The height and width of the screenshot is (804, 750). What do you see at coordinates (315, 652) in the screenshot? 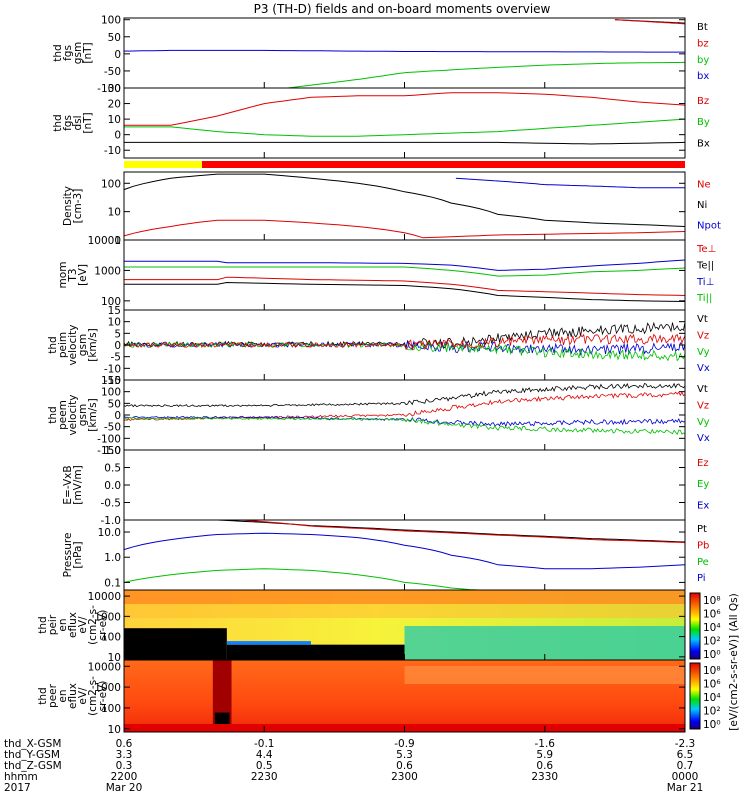
I see `spectrogram-nodata-low` at bounding box center [315, 652].